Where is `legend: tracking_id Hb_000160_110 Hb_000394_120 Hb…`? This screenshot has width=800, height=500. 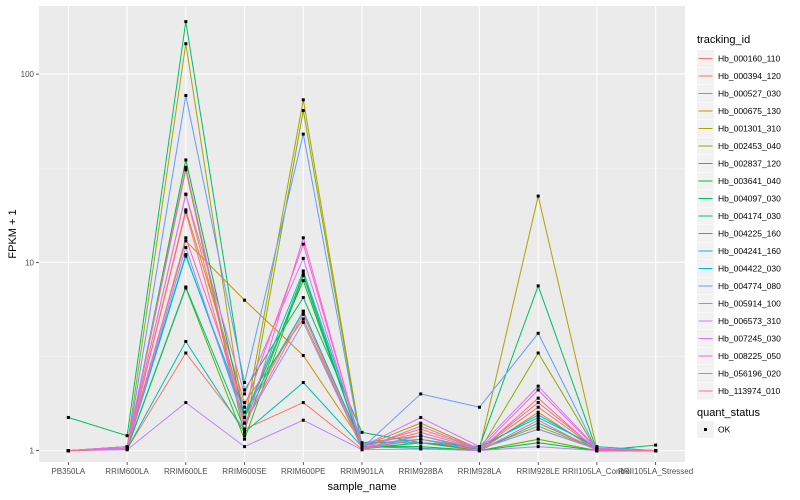 legend: tracking_id Hb_000160_110 Hb_000394_120 Hb… is located at coordinates (739, 217).